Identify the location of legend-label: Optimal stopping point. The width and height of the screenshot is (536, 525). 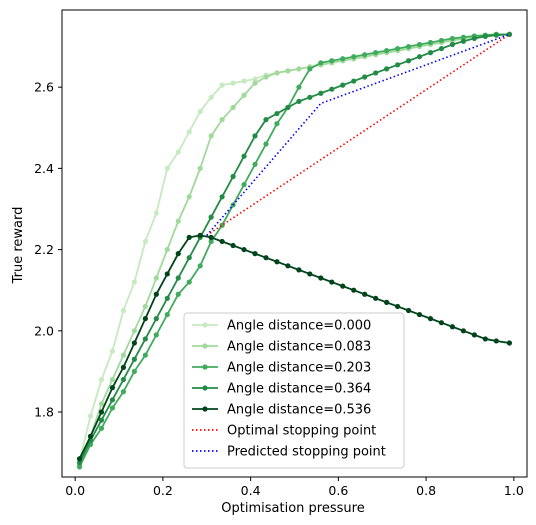
(301, 431).